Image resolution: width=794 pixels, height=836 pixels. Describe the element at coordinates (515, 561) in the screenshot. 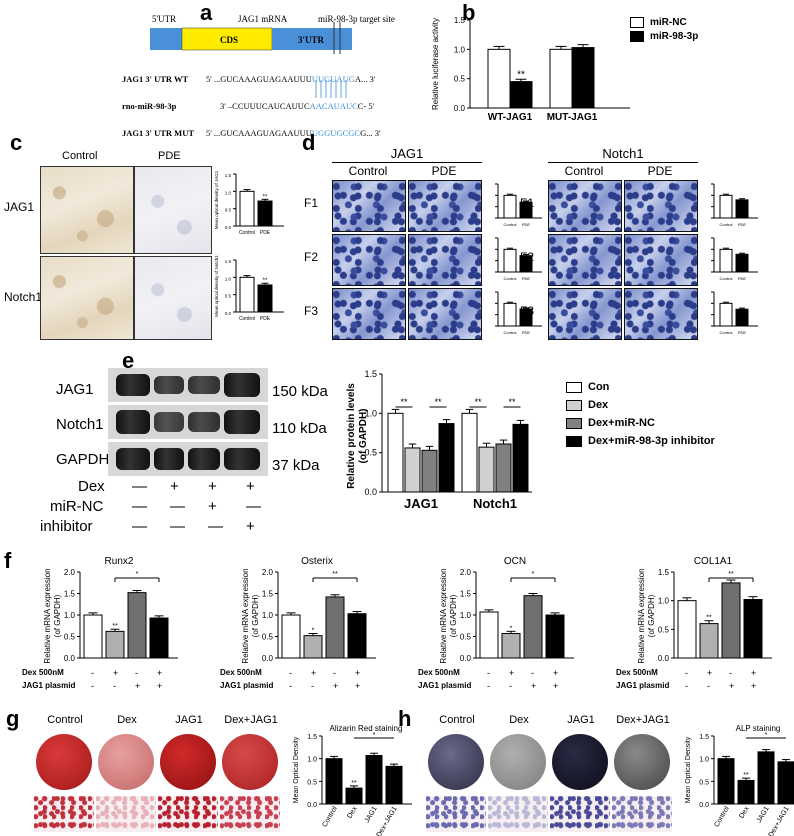

I see `f-chart-title: OCN` at that location.